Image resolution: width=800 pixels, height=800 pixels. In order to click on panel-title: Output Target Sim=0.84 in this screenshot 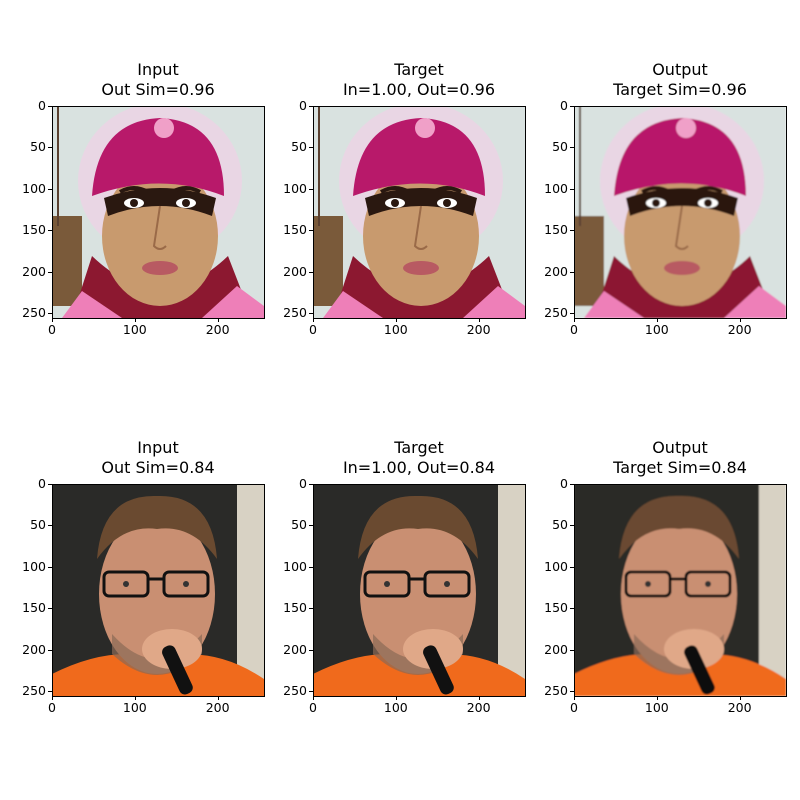, I will do `click(675, 458)`.